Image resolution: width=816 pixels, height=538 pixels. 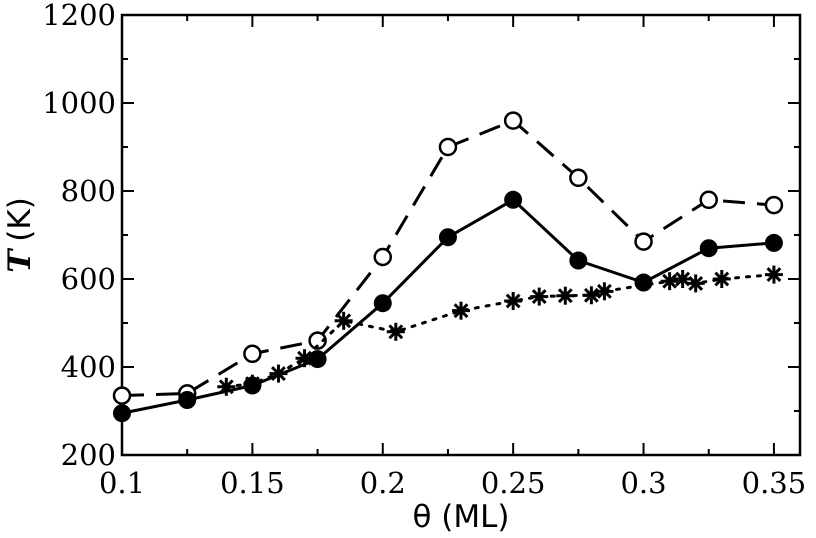 I want to click on y-axis-unit: (K), so click(x=20, y=219).